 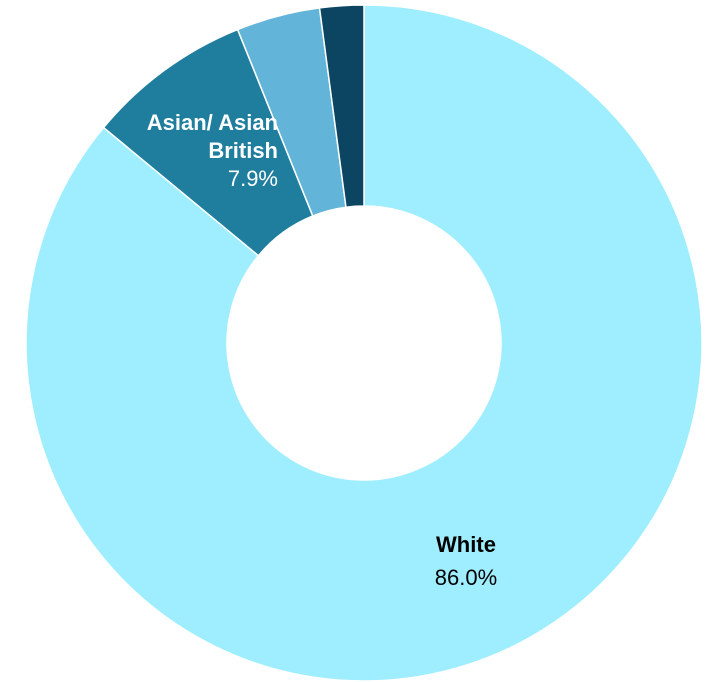 I want to click on slice-label-value: 86.0%, so click(x=466, y=577).